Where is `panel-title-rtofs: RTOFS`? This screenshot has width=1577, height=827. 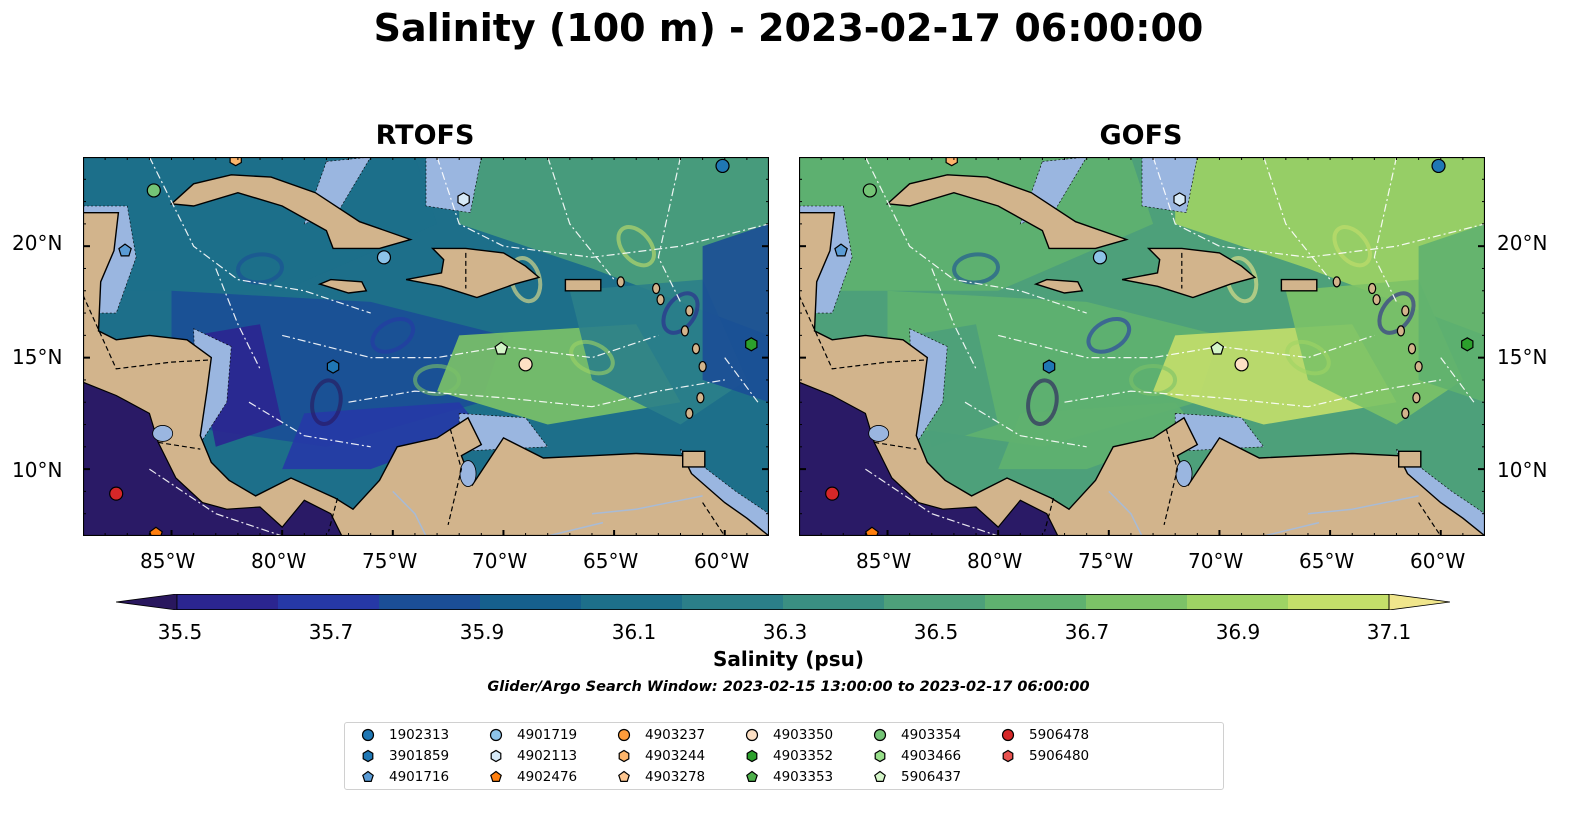
panel-title-rtofs: RTOFS is located at coordinates (425, 135).